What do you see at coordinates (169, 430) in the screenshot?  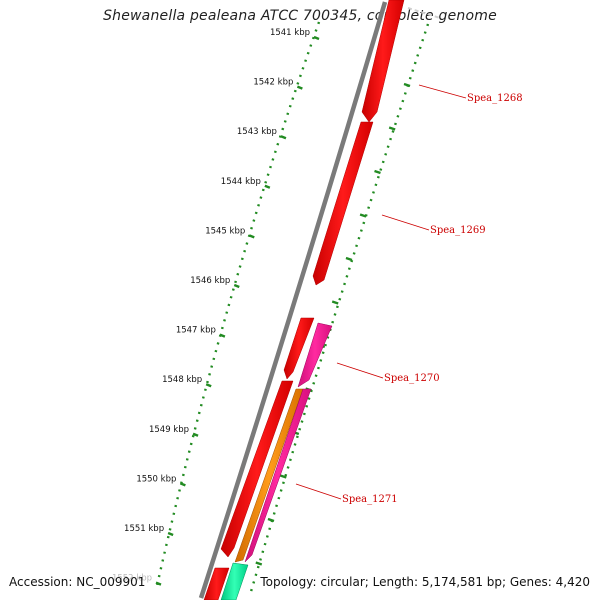 I see `kbp-label: 1549 kbp` at bounding box center [169, 430].